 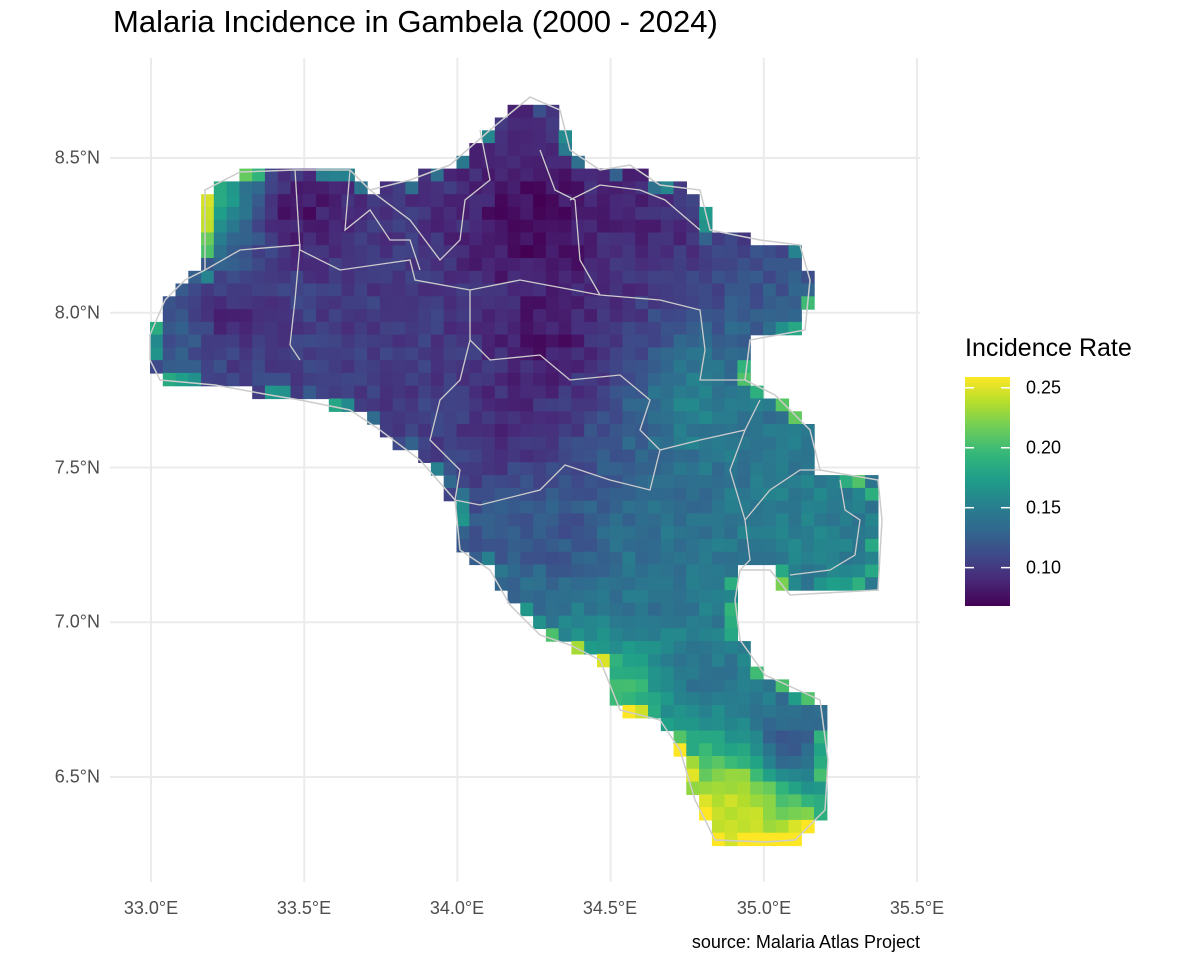 What do you see at coordinates (917, 908) in the screenshot?
I see `x-tick-label: 35.5°E` at bounding box center [917, 908].